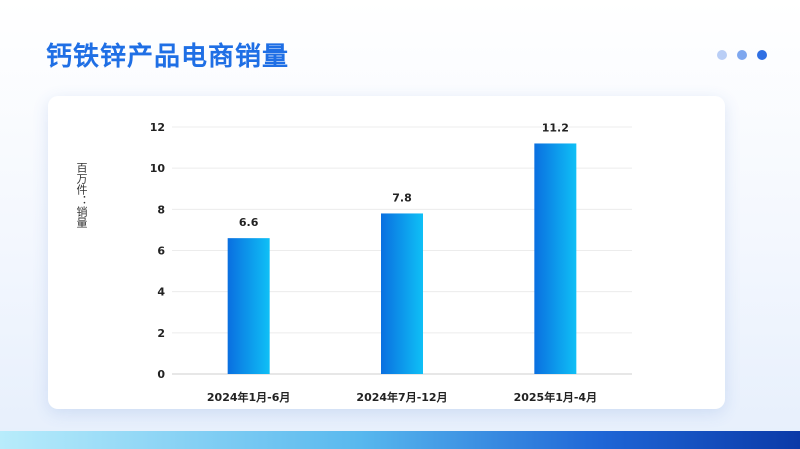 The width and height of the screenshot is (800, 449). I want to click on y-tick-label: 2, so click(161, 333).